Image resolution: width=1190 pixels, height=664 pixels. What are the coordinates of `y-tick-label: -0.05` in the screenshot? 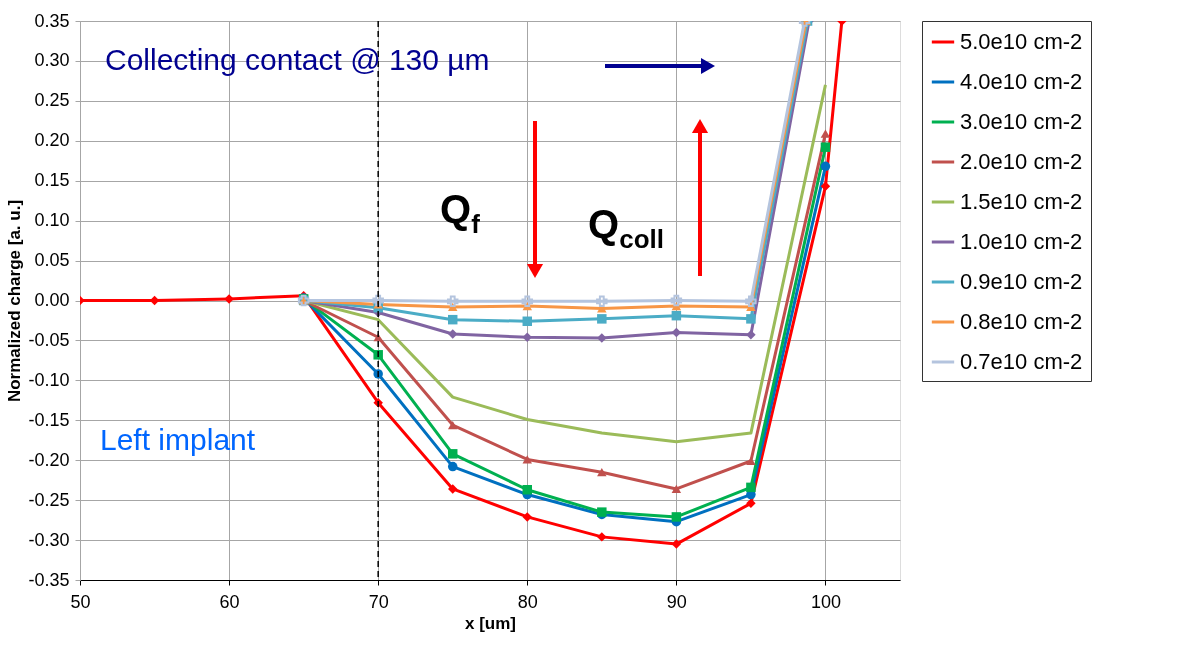 It's located at (49, 339).